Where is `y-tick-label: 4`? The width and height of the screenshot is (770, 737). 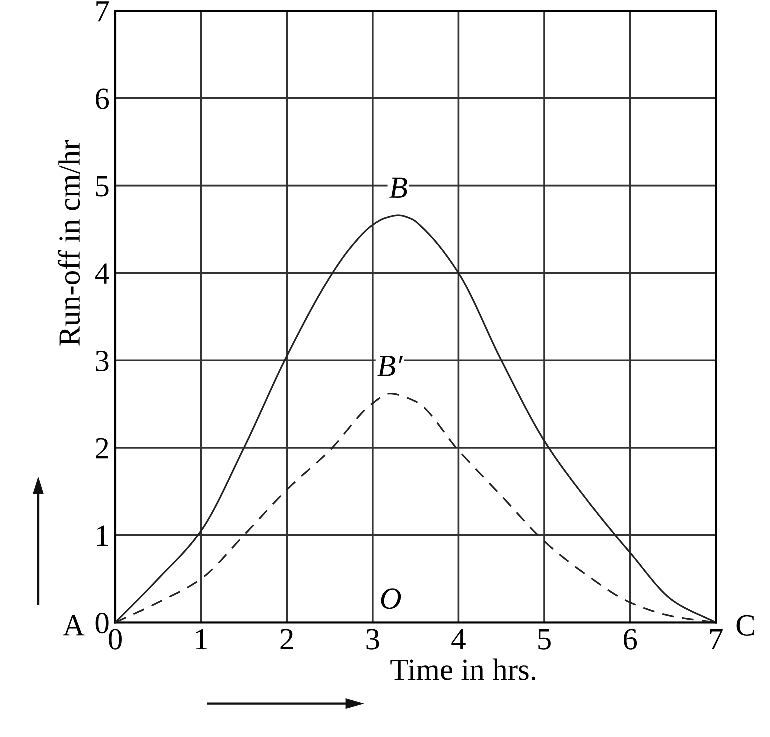
y-tick-label: 4 is located at coordinates (102, 274).